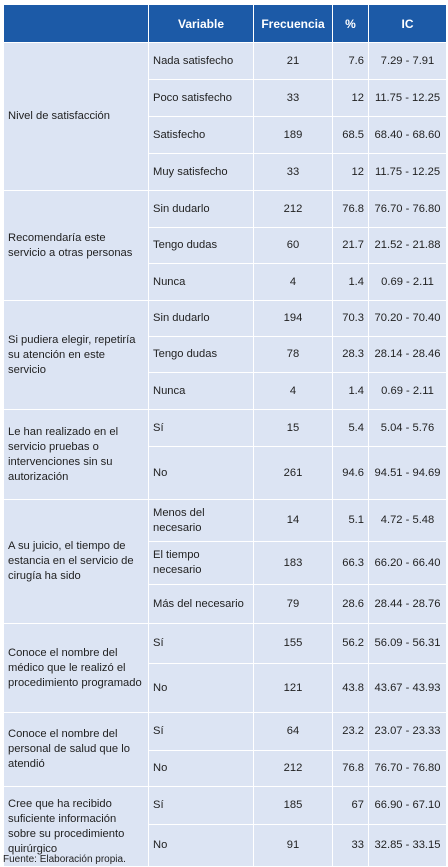 The height and width of the screenshot is (867, 448). What do you see at coordinates (293, 604) in the screenshot?
I see `frequency-cell: 79` at bounding box center [293, 604].